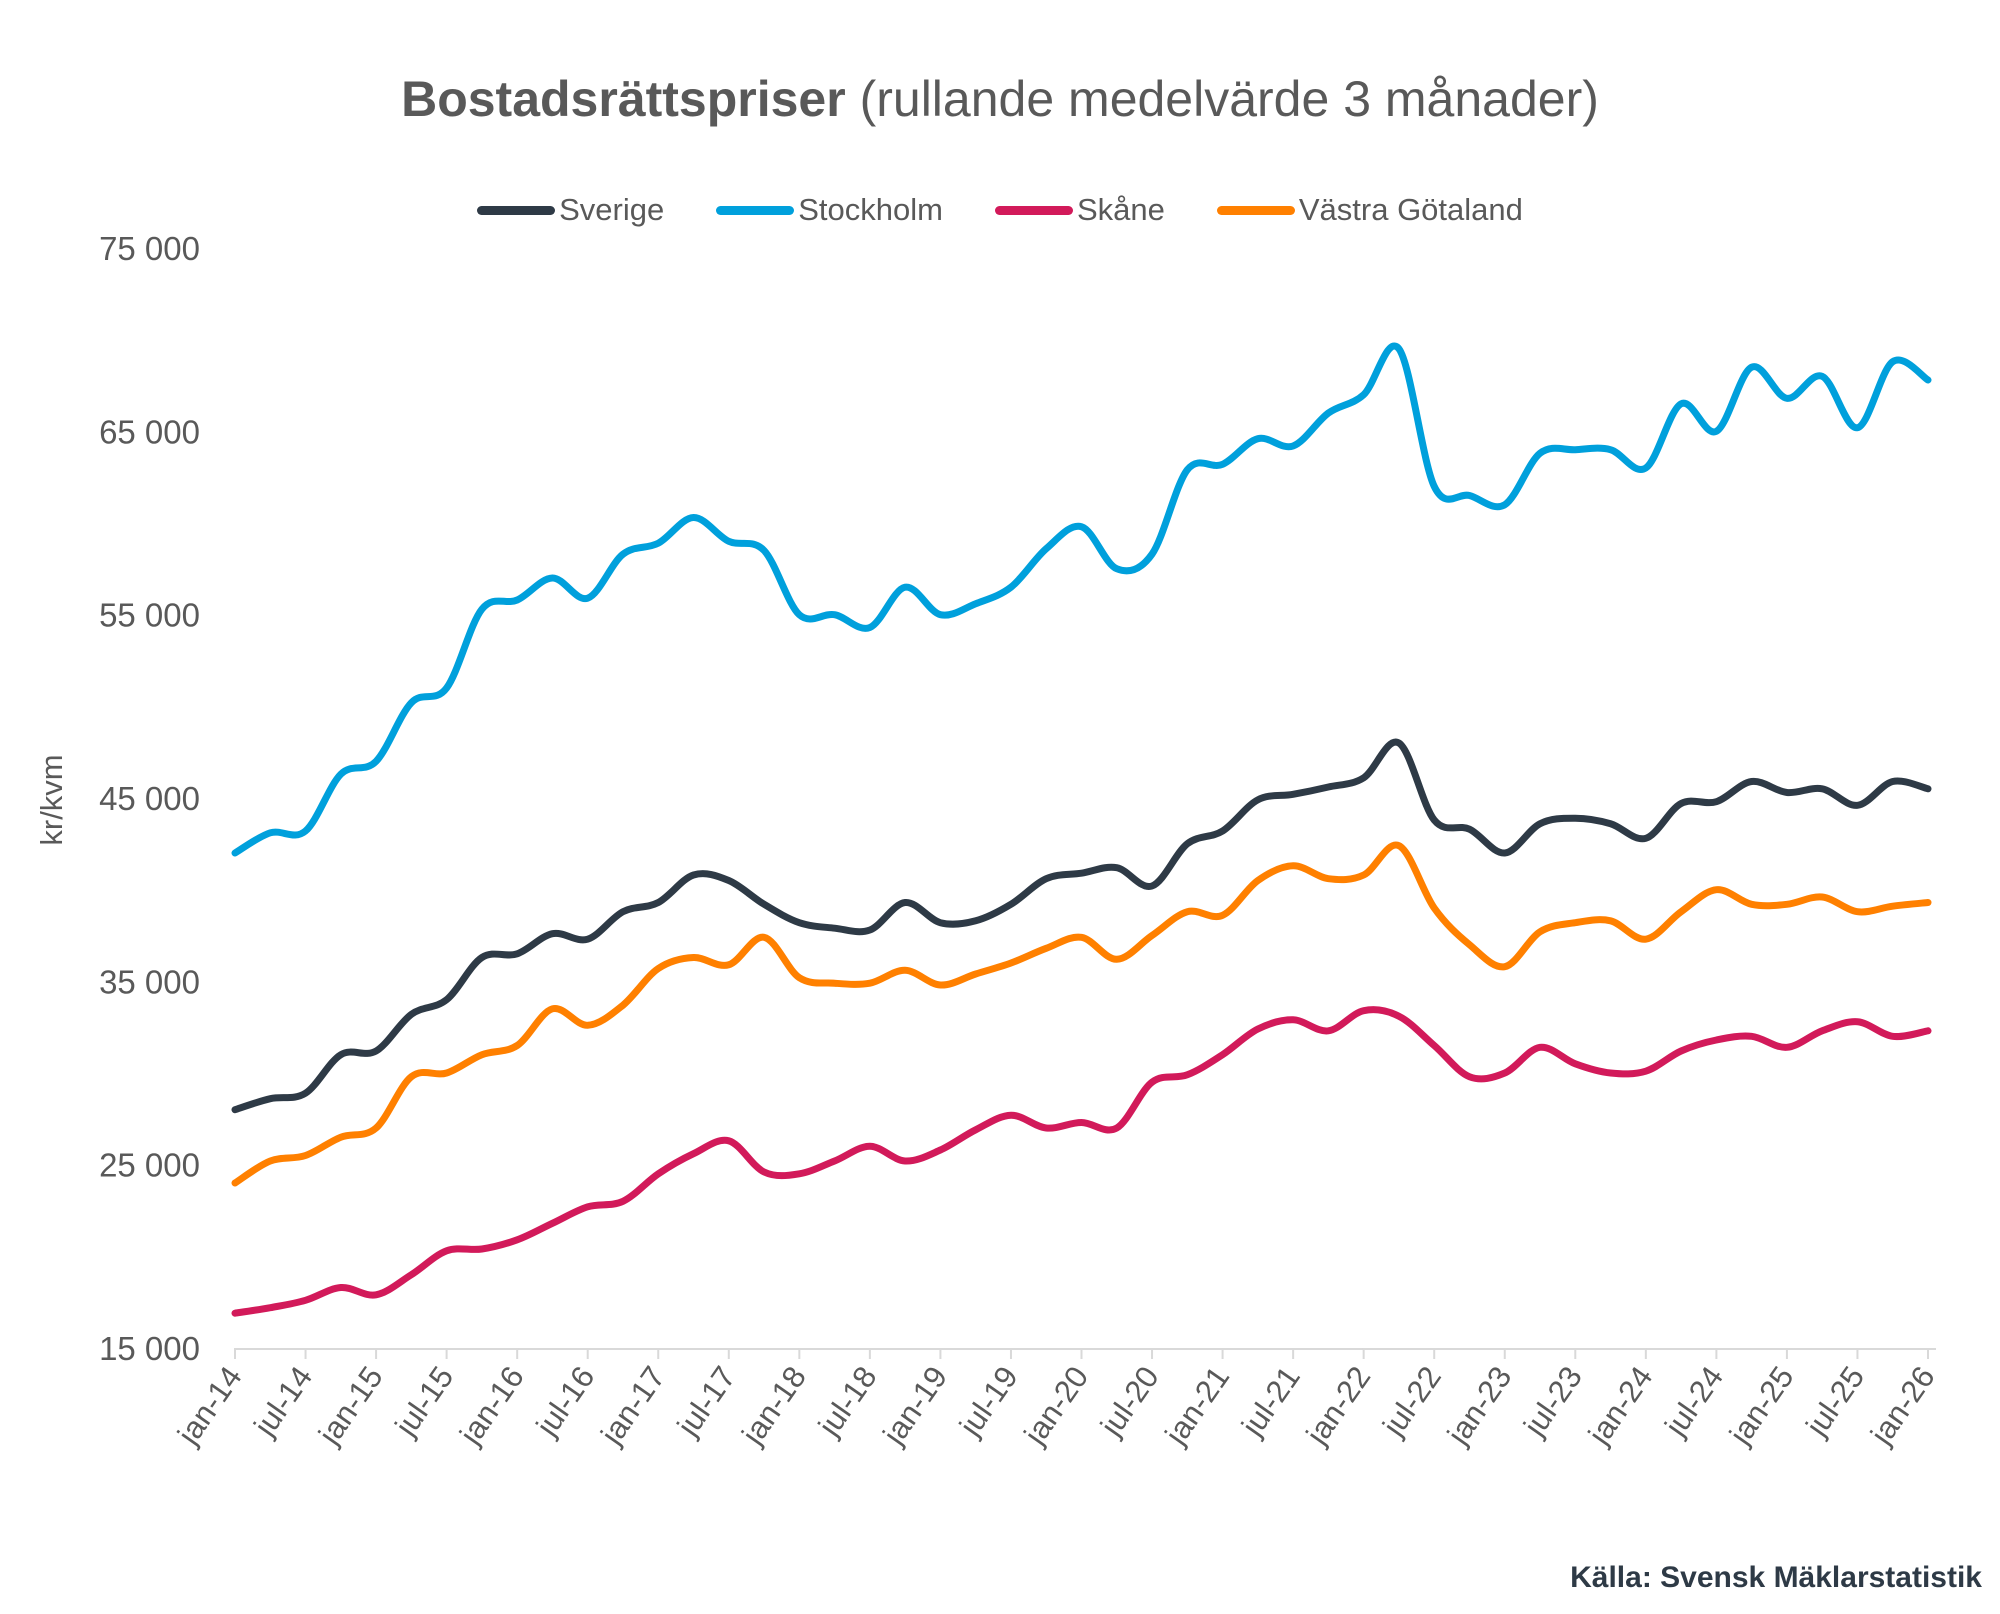 This screenshot has width=2000, height=1614. What do you see at coordinates (1693, 1401) in the screenshot?
I see `x-tick-label: jul-24` at bounding box center [1693, 1401].